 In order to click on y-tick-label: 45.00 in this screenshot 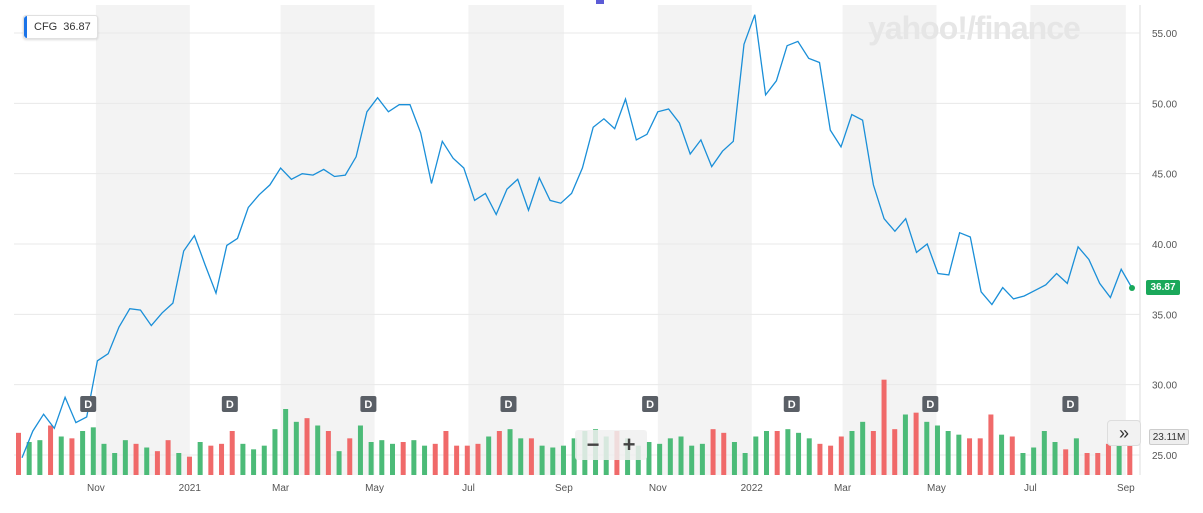, I will do `click(1164, 175)`.